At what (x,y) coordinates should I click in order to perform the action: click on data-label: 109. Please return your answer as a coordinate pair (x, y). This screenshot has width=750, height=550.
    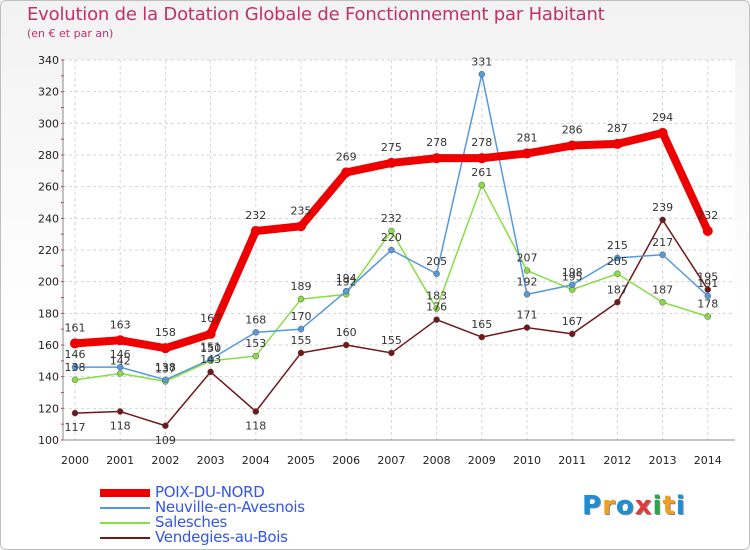
    Looking at the image, I should click on (165, 440).